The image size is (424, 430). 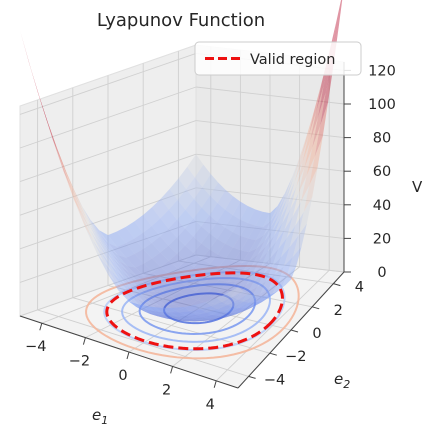 I want to click on y-tick-label: 4, so click(x=359, y=288).